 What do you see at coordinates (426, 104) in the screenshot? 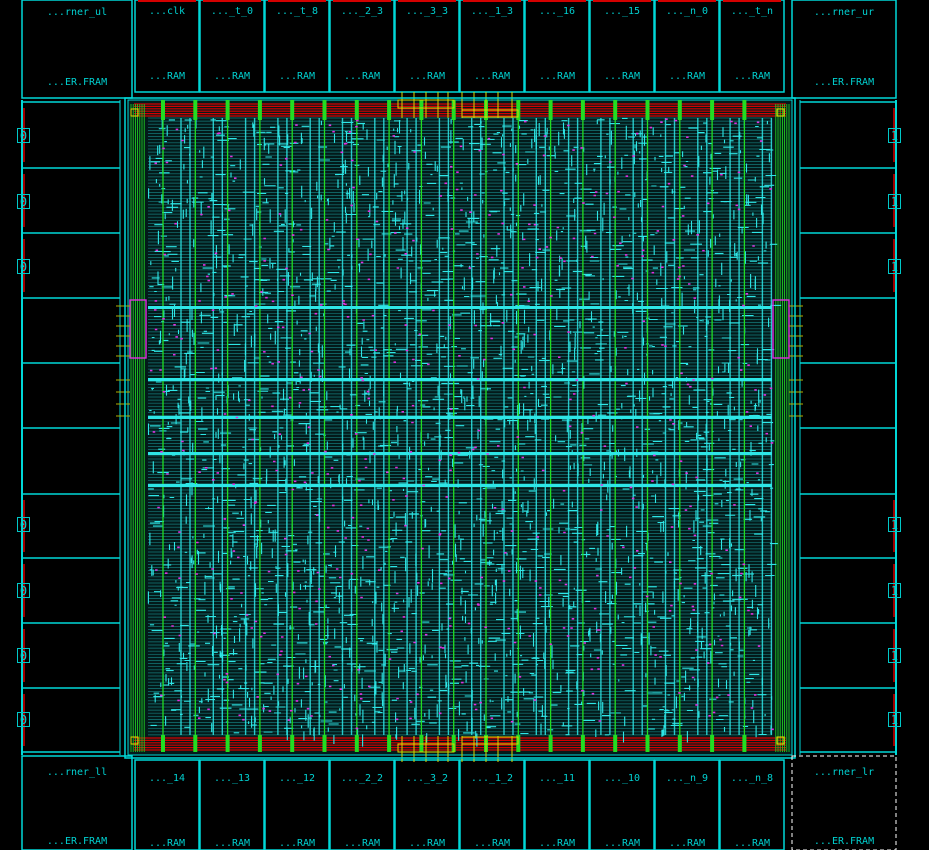
I see `top-pin-cluster-a` at bounding box center [426, 104].